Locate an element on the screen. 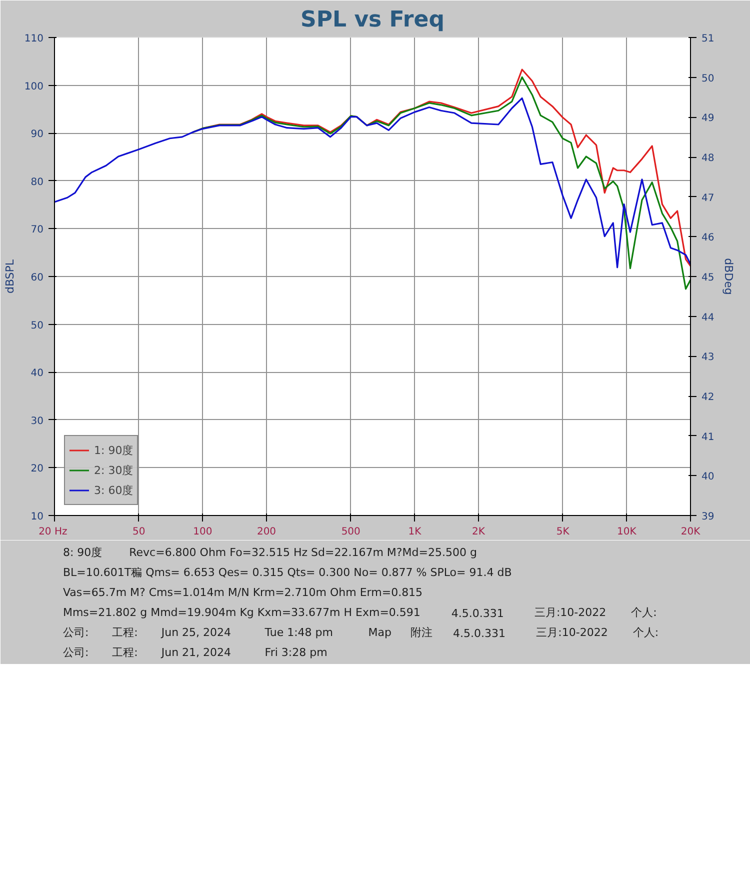 The image size is (750, 888). text: BL=10.601T稨 Qms= 6.653 Qes= 0.315 Qts= 0.300 No= 0.877 % SPLo= 91.4 dB is located at coordinates (287, 572).